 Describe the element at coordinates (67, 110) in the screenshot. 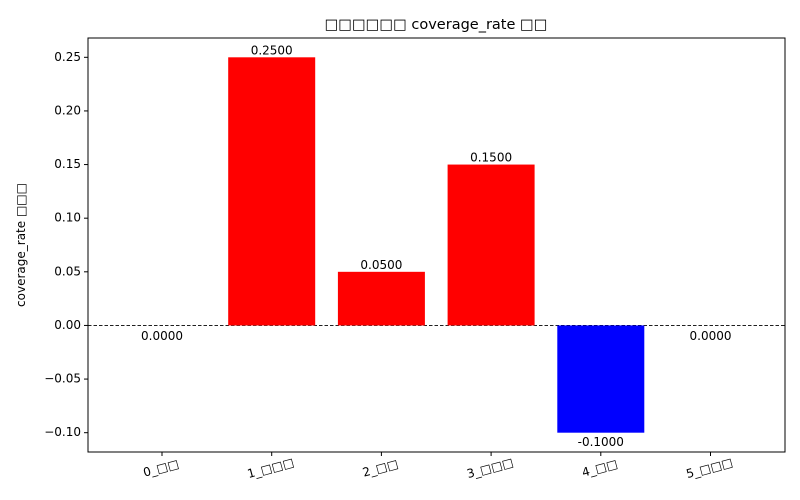

I see `y-tick-label: 0.20` at that location.